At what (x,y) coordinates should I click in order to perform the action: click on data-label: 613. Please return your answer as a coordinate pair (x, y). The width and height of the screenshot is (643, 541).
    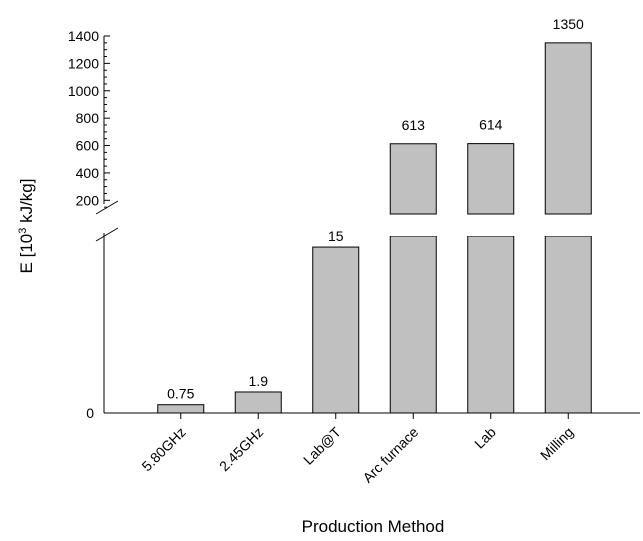
    Looking at the image, I should click on (414, 125).